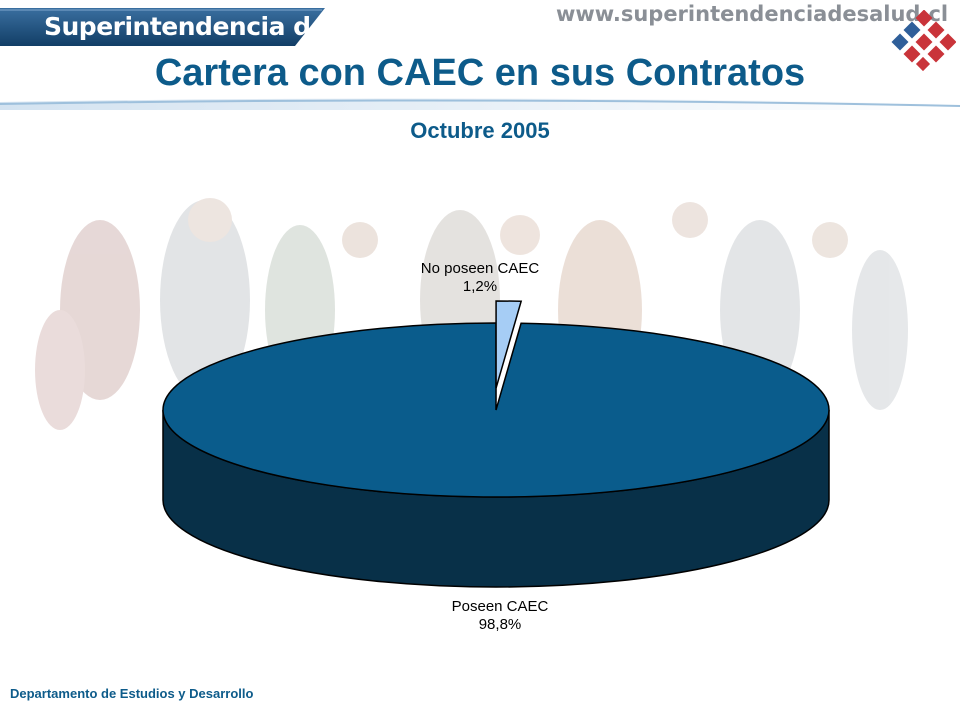 The width and height of the screenshot is (960, 720). Describe the element at coordinates (480, 73) in the screenshot. I see `chart-title: Cartera con CAEC en sus Contratos` at that location.